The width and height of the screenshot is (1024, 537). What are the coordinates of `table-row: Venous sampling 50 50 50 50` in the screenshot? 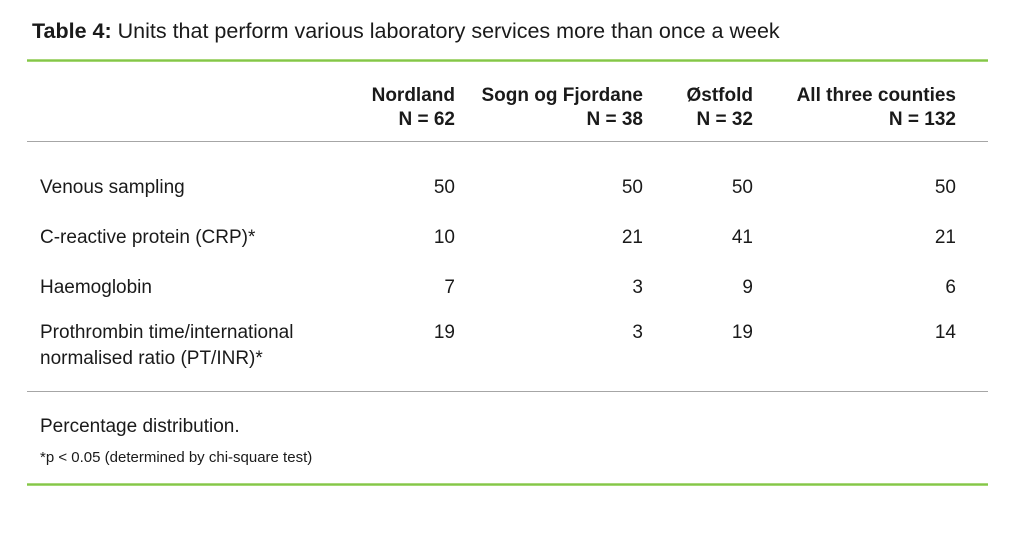 It's located at (507, 188).